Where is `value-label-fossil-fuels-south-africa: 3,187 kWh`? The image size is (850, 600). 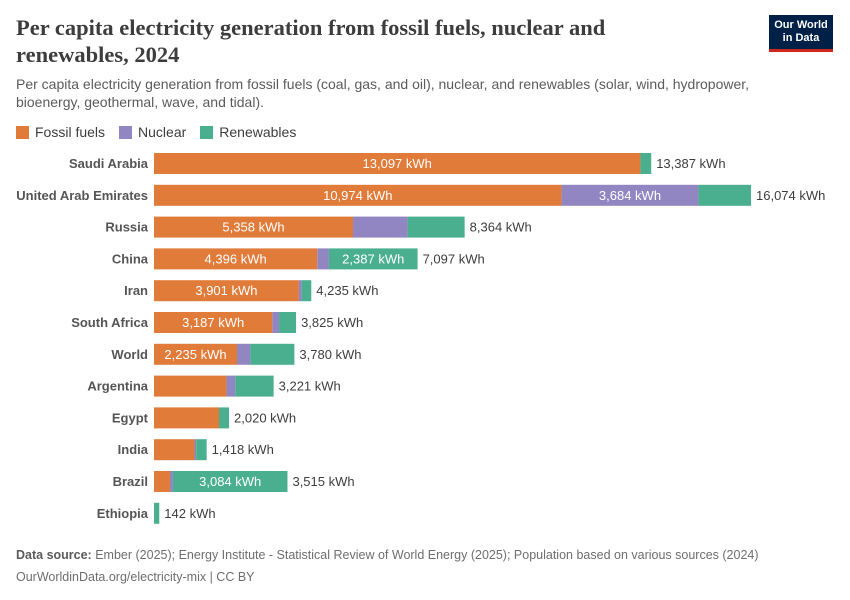 value-label-fossil-fuels-south-africa: 3,187 kWh is located at coordinates (213, 322).